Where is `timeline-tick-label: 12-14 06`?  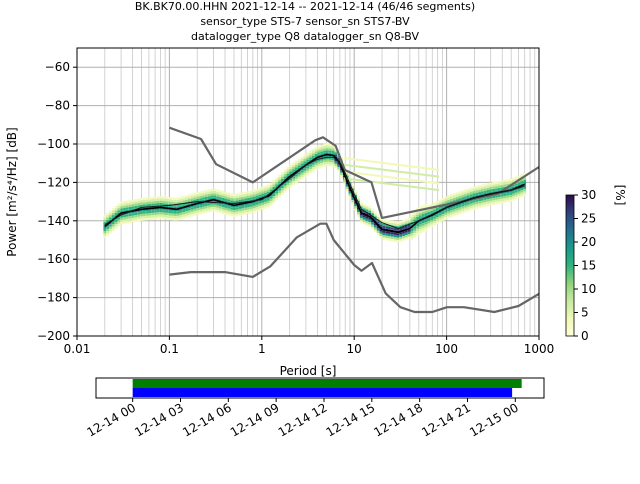
timeline-tick-label: 12-14 06 is located at coordinates (207, 419).